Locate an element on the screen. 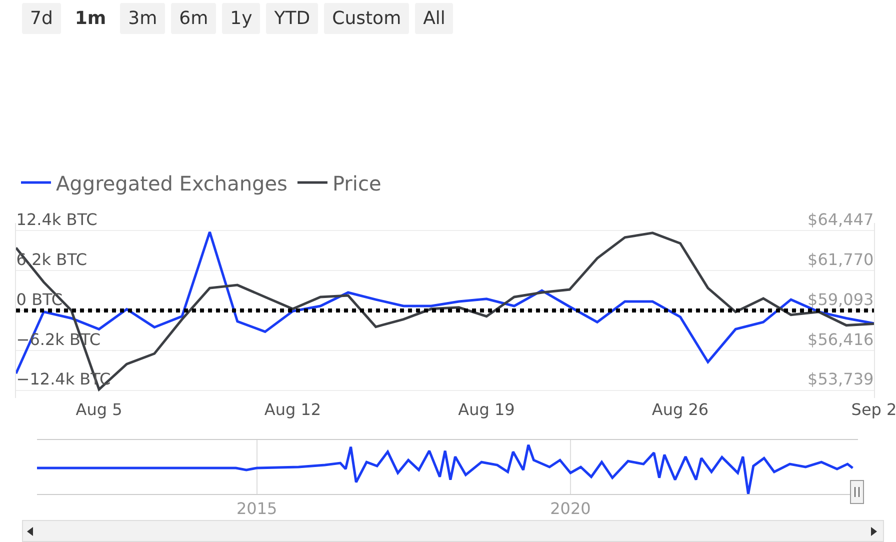 The width and height of the screenshot is (896, 542). legend-label: Price is located at coordinates (357, 183).